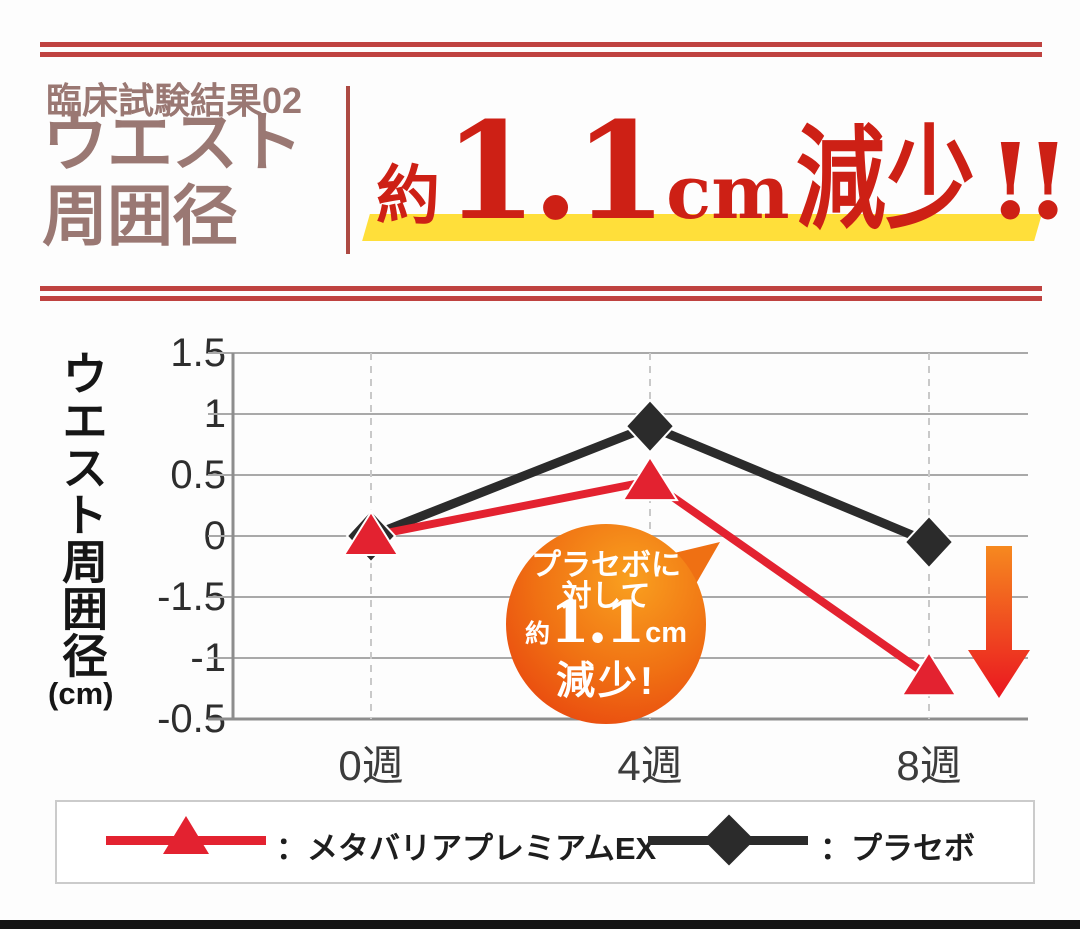 This screenshot has height=929, width=1080. Describe the element at coordinates (174, 100) in the screenshot. I see `eyebrow-label: 臨床試験結果02` at that location.